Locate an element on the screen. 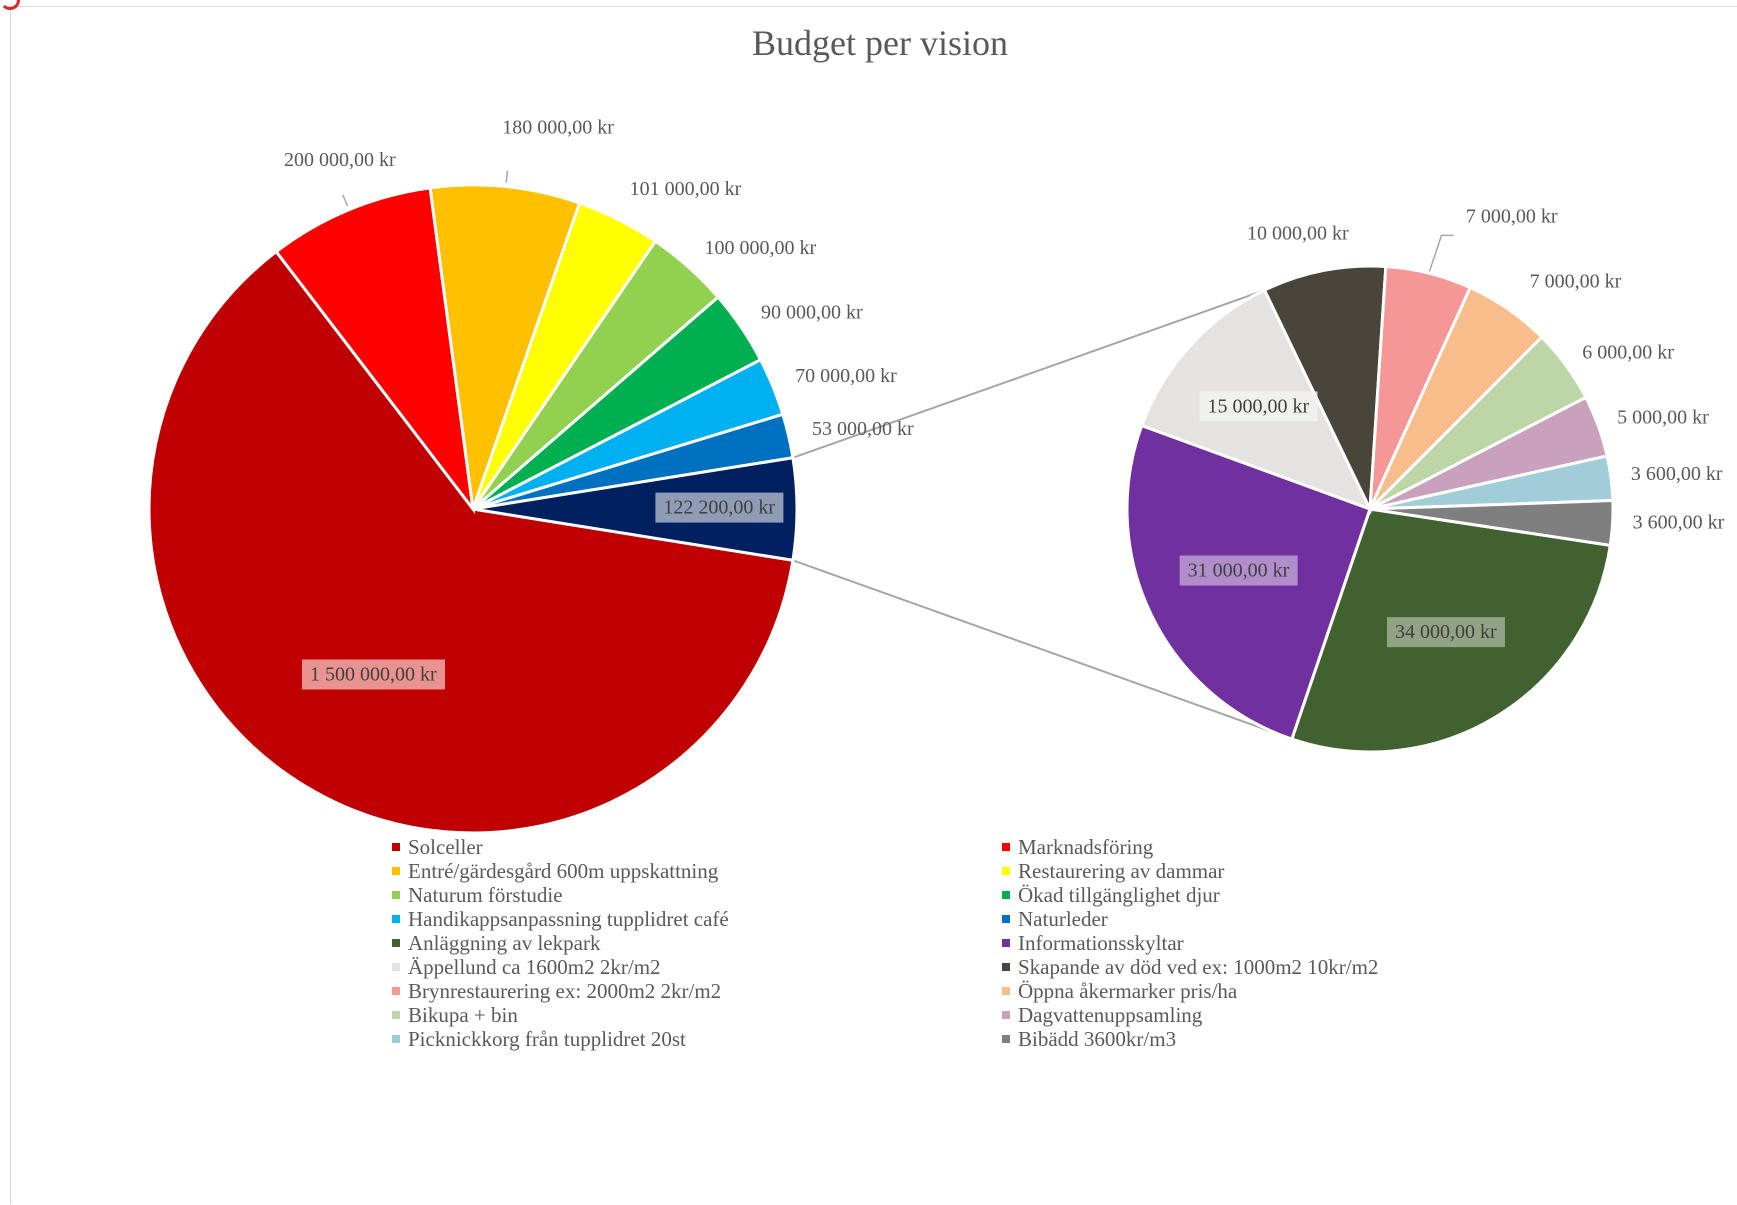  data-label-appellund-ca-1600m2-2kr-m2-box is located at coordinates (1258, 406).